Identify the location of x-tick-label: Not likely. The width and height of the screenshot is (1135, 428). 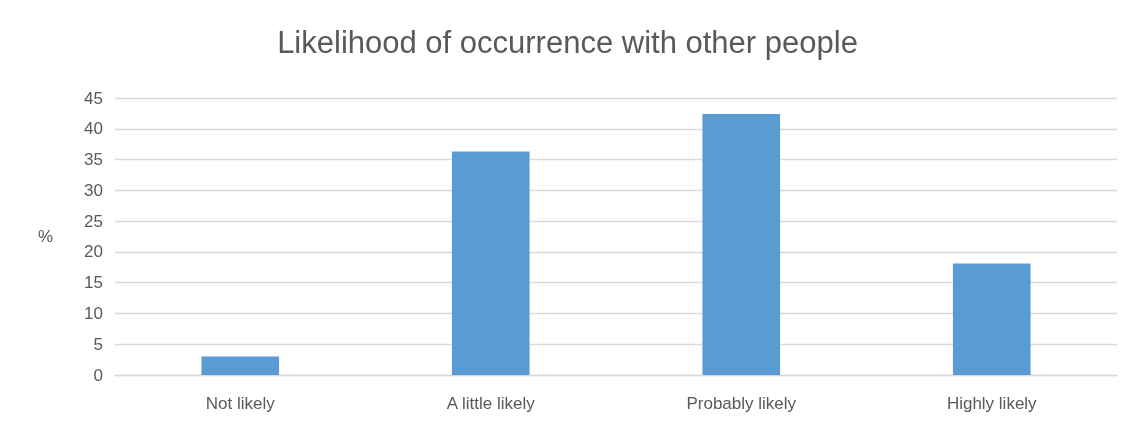
(240, 403).